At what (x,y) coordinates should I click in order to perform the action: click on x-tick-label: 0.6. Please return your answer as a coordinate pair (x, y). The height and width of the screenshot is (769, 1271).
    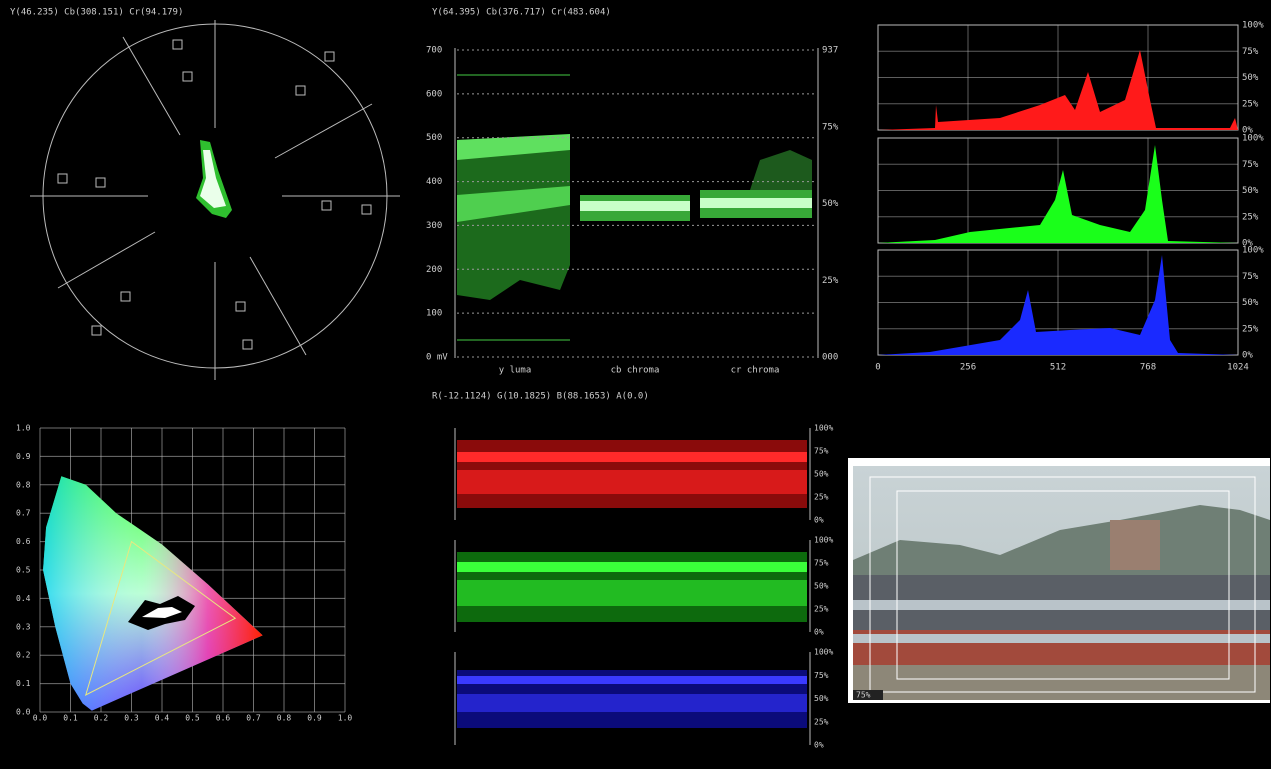
    Looking at the image, I should click on (223, 718).